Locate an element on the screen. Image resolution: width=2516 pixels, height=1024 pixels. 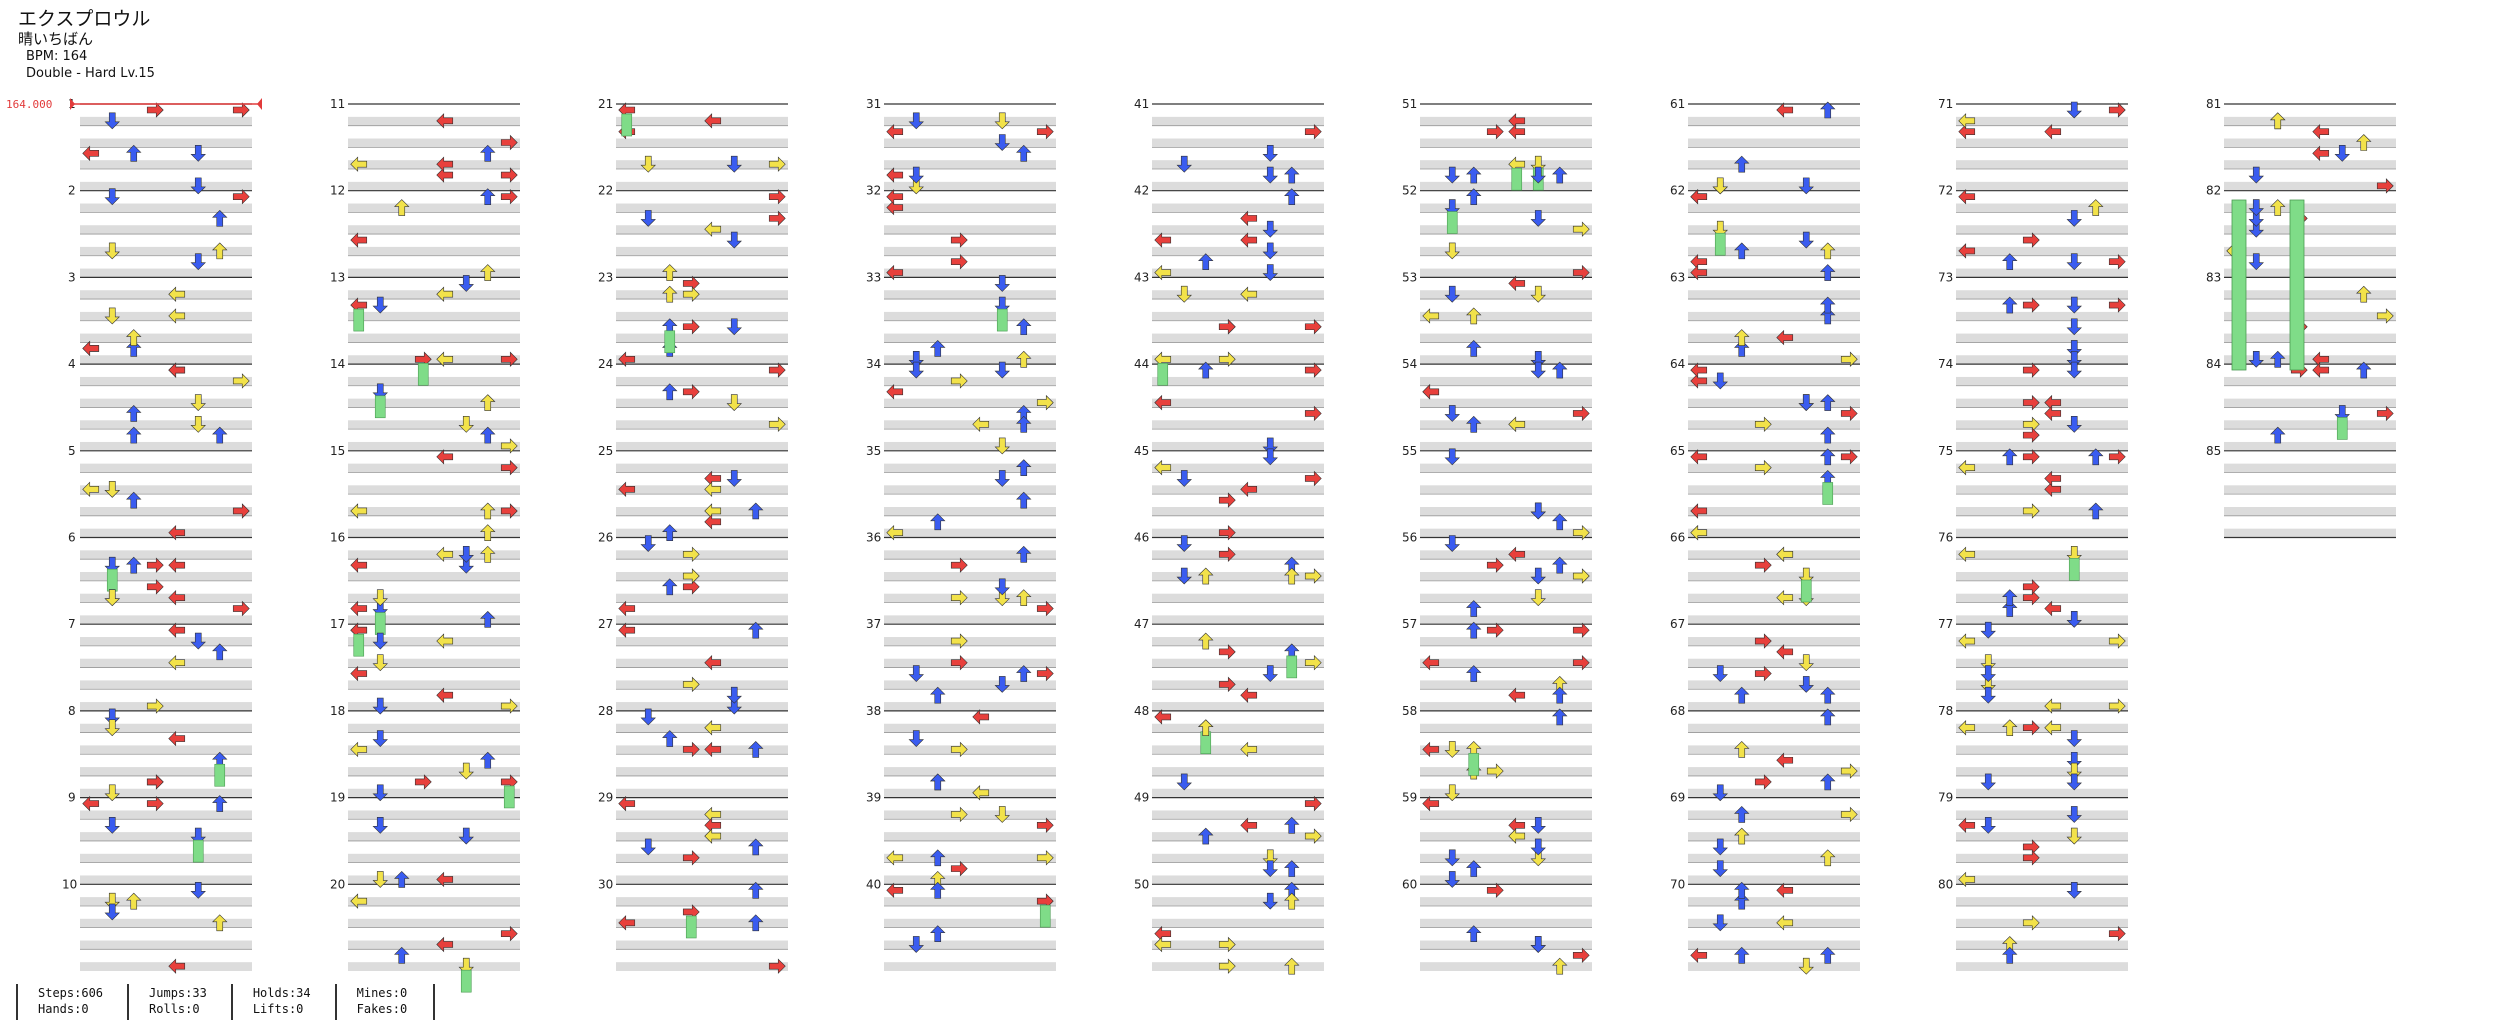
measure: 7 is located at coordinates (160, 664).